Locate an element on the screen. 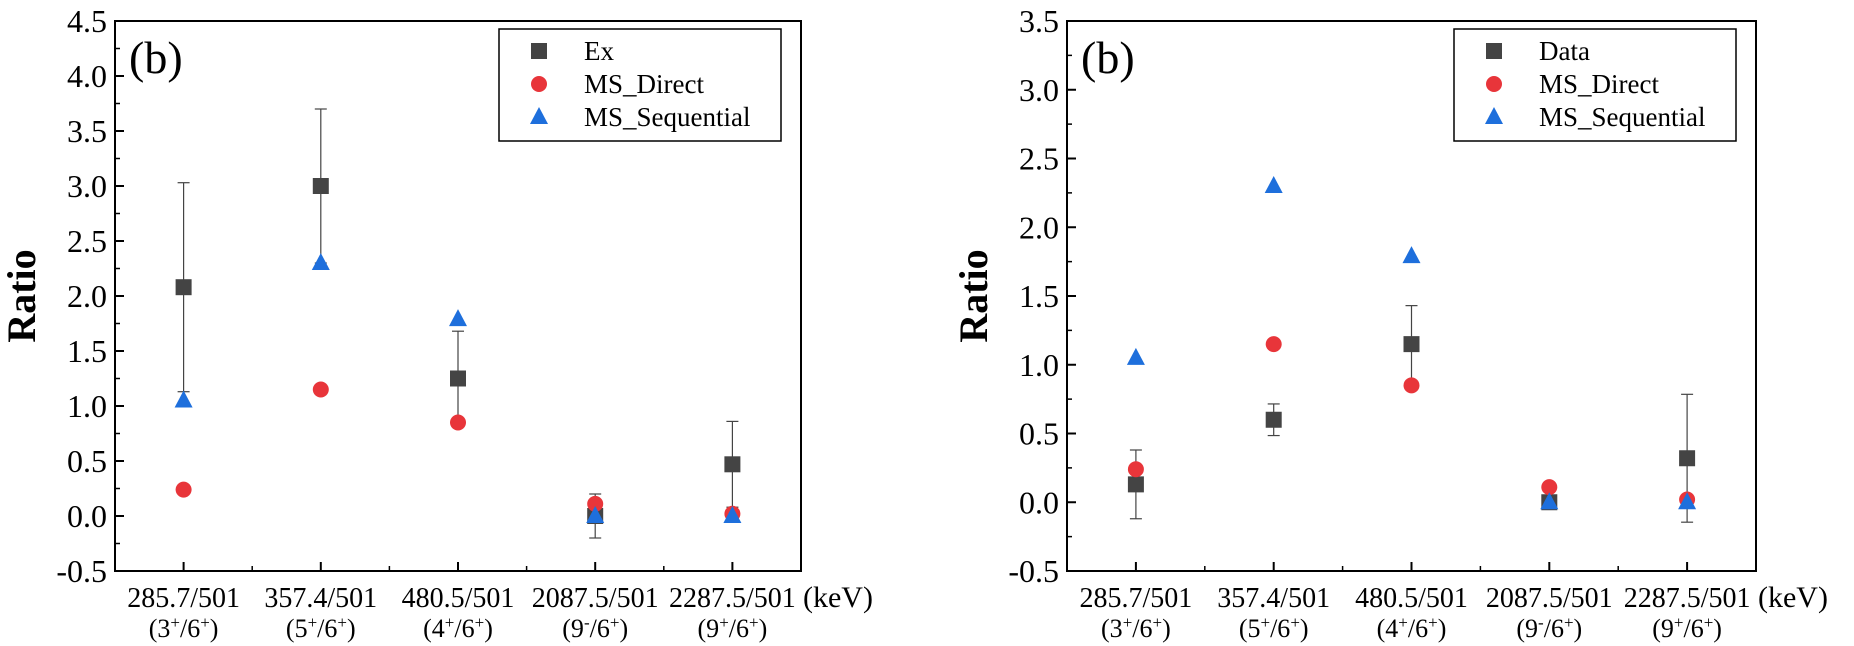  legend-marker-triangle is located at coordinates (1494, 115).